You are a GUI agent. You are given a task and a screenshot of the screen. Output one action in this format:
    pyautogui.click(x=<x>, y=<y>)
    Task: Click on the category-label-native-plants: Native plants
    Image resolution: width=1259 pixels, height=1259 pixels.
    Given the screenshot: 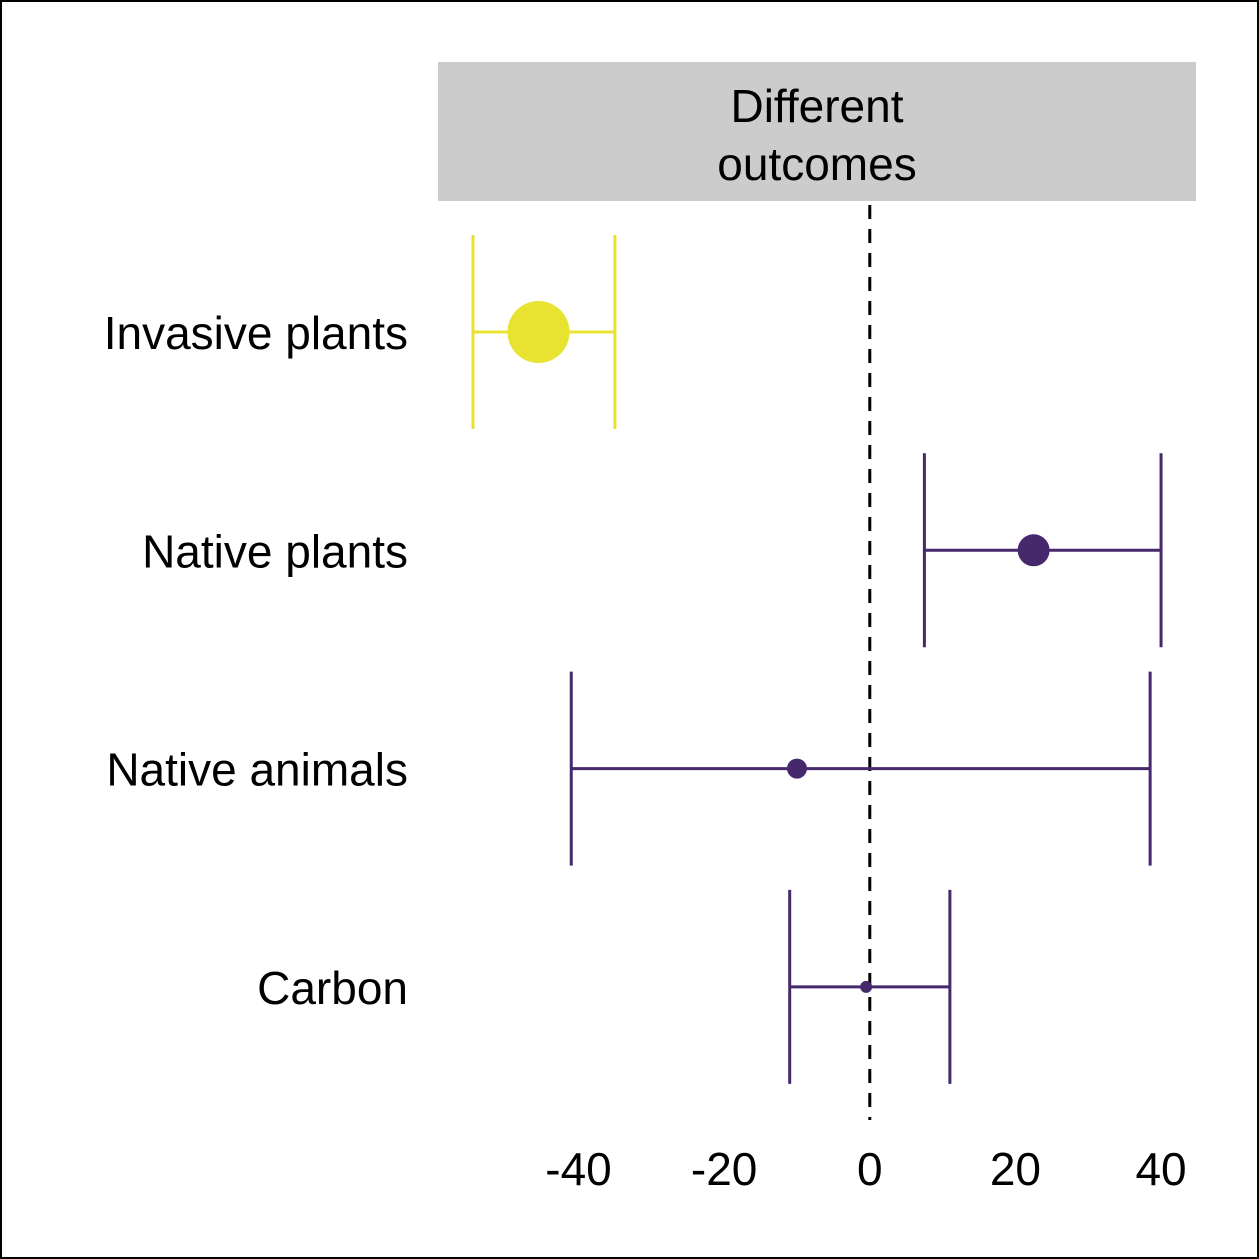 What is the action you would take?
    pyautogui.click(x=275, y=551)
    